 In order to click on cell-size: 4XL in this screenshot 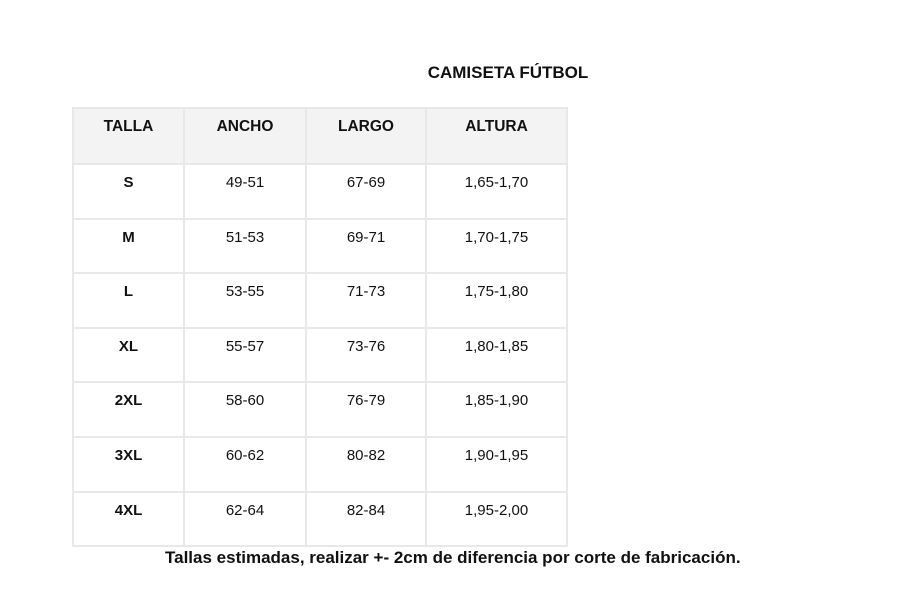, I will do `click(128, 519)`.